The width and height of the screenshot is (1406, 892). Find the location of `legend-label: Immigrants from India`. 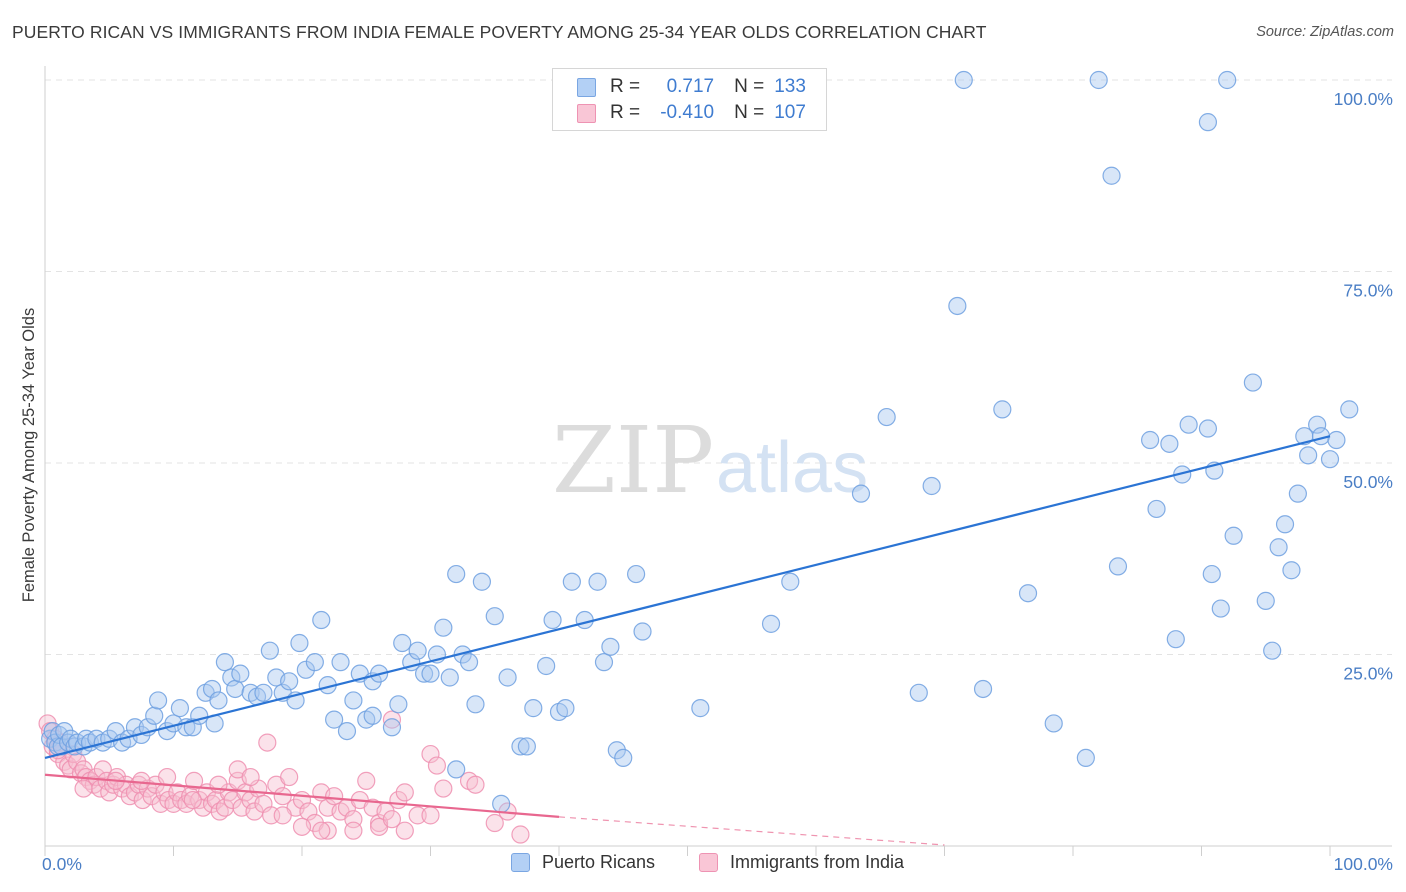

legend-label: Immigrants from India is located at coordinates (817, 862).